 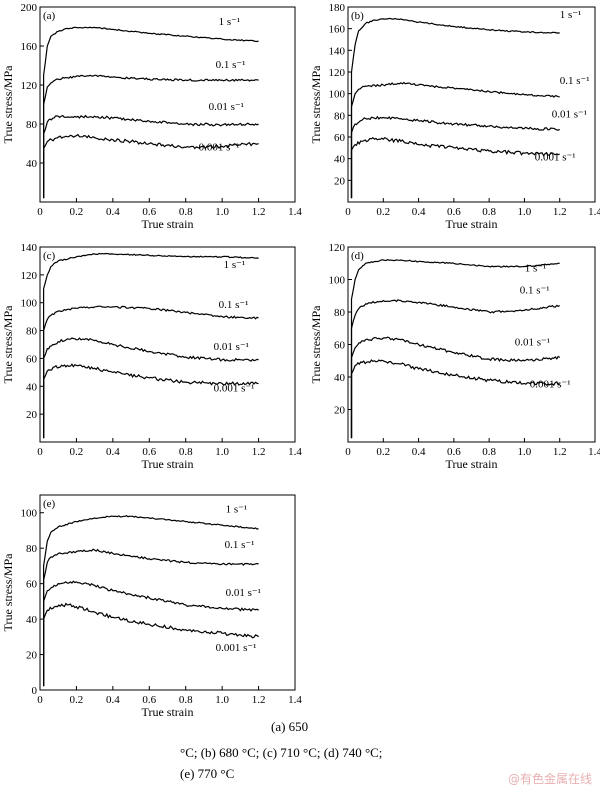 I want to click on y-tick-label: 100, so click(x=337, y=281).